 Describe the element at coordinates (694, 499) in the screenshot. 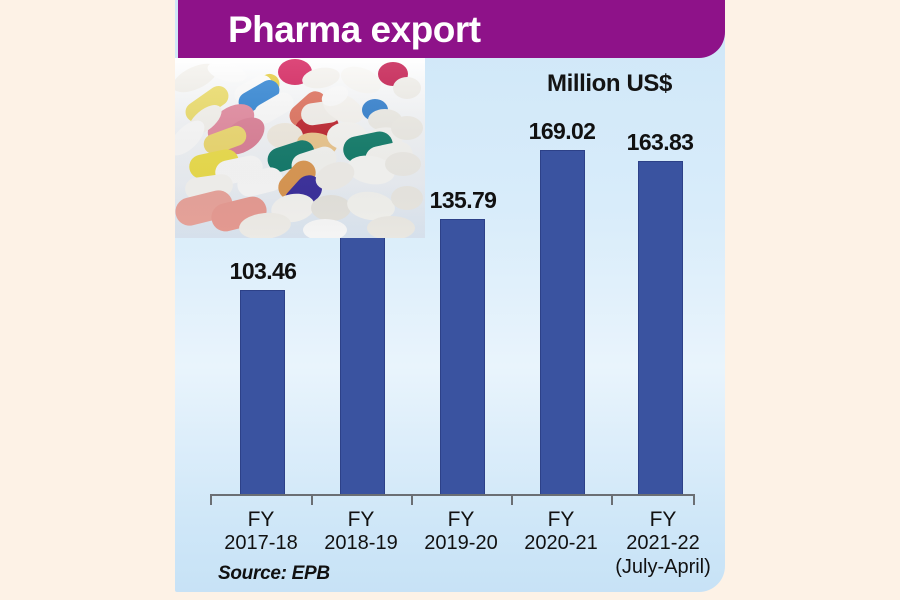

I see `axis-tick-end` at that location.